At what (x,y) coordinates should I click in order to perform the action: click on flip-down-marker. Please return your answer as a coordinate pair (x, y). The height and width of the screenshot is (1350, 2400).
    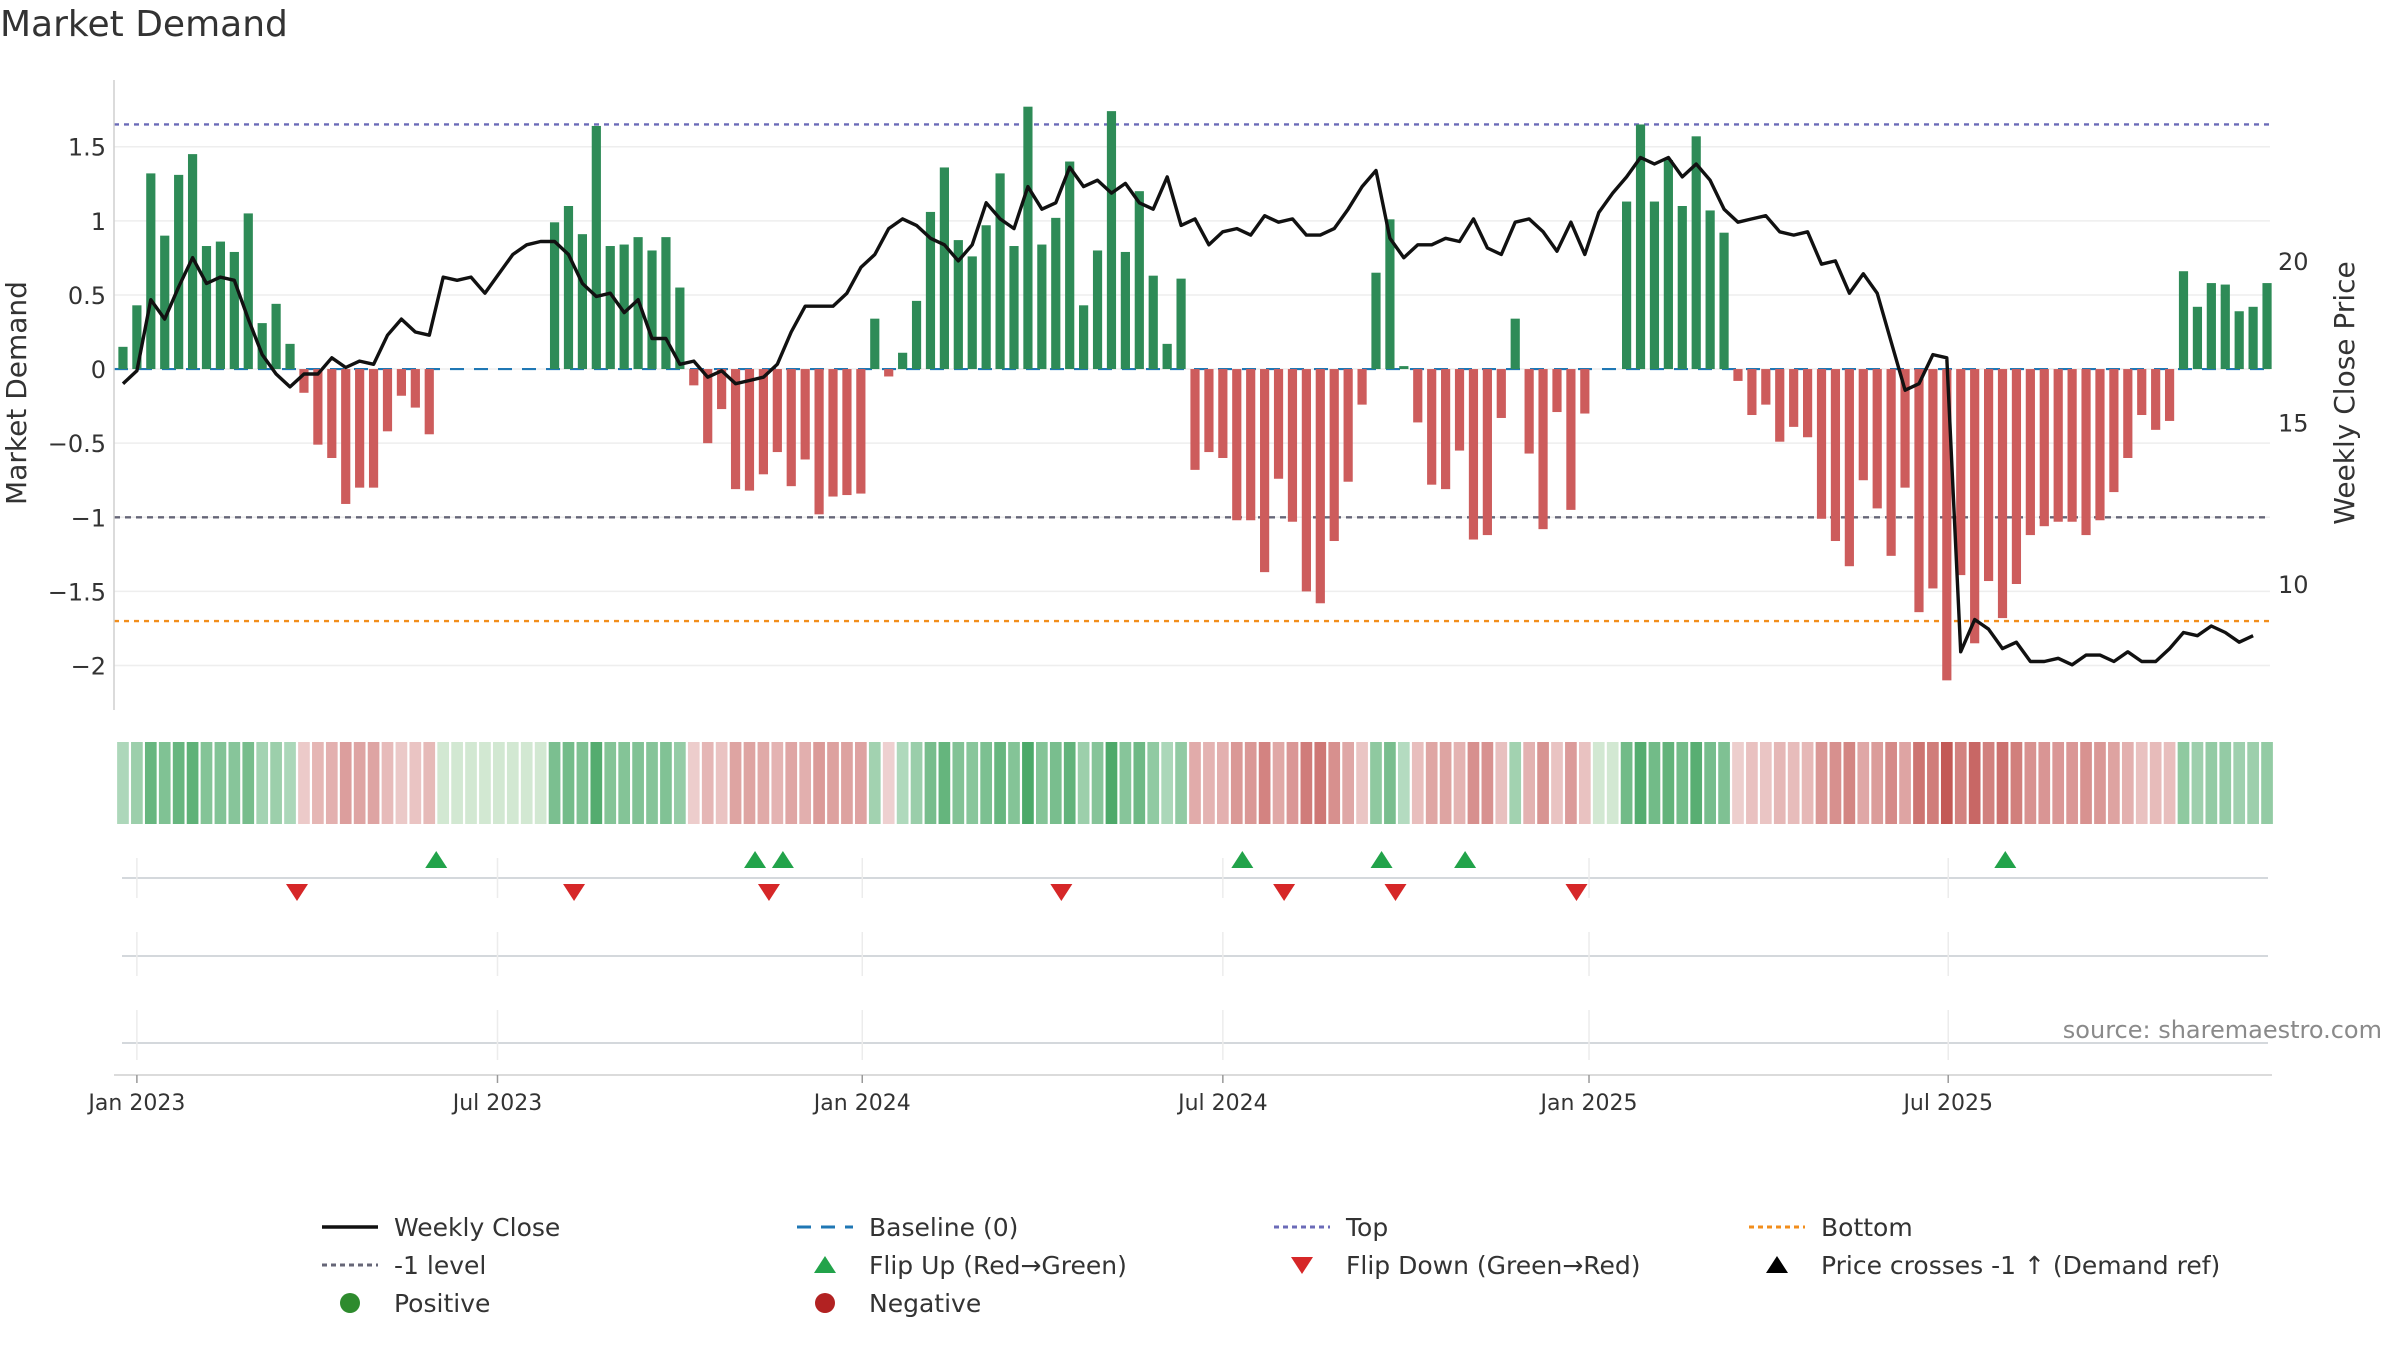
    Looking at the image, I should click on (1576, 892).